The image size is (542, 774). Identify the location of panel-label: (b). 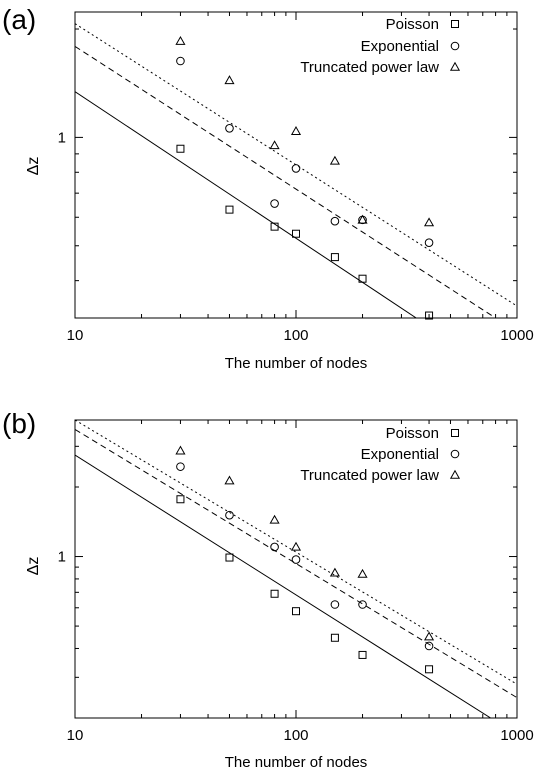
(19, 423).